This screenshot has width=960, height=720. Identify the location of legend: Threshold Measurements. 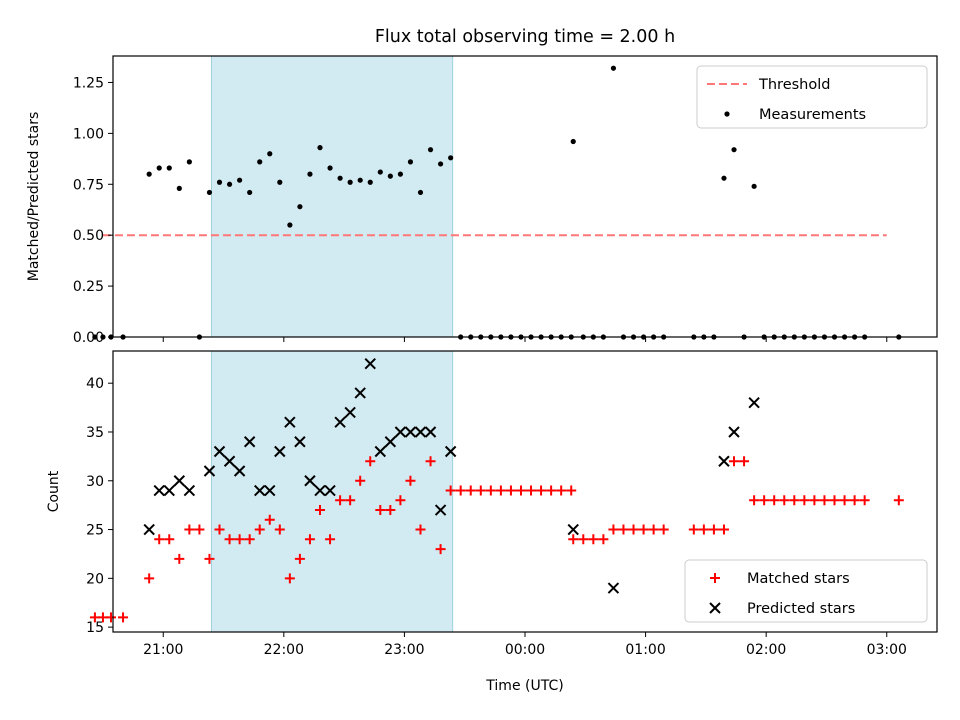
(812, 97).